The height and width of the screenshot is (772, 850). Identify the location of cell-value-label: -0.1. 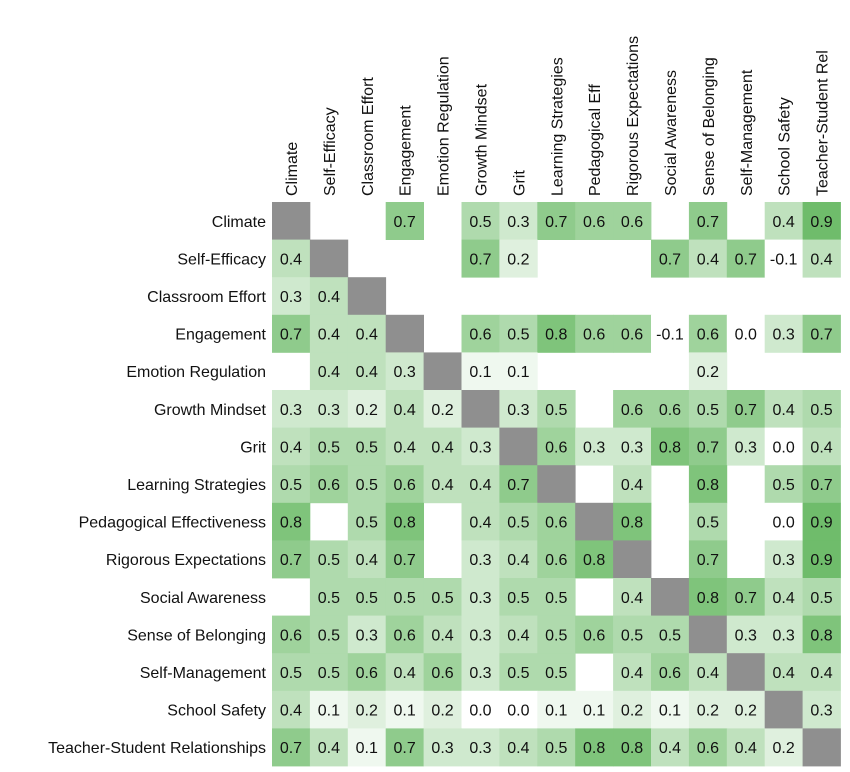
(784, 259).